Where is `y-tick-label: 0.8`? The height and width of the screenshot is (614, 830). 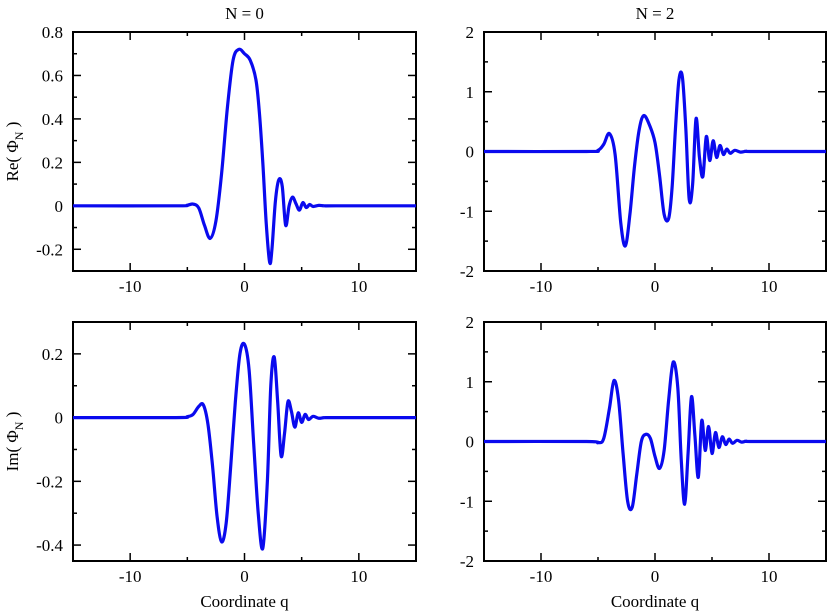 y-tick-label: 0.8 is located at coordinates (52, 32).